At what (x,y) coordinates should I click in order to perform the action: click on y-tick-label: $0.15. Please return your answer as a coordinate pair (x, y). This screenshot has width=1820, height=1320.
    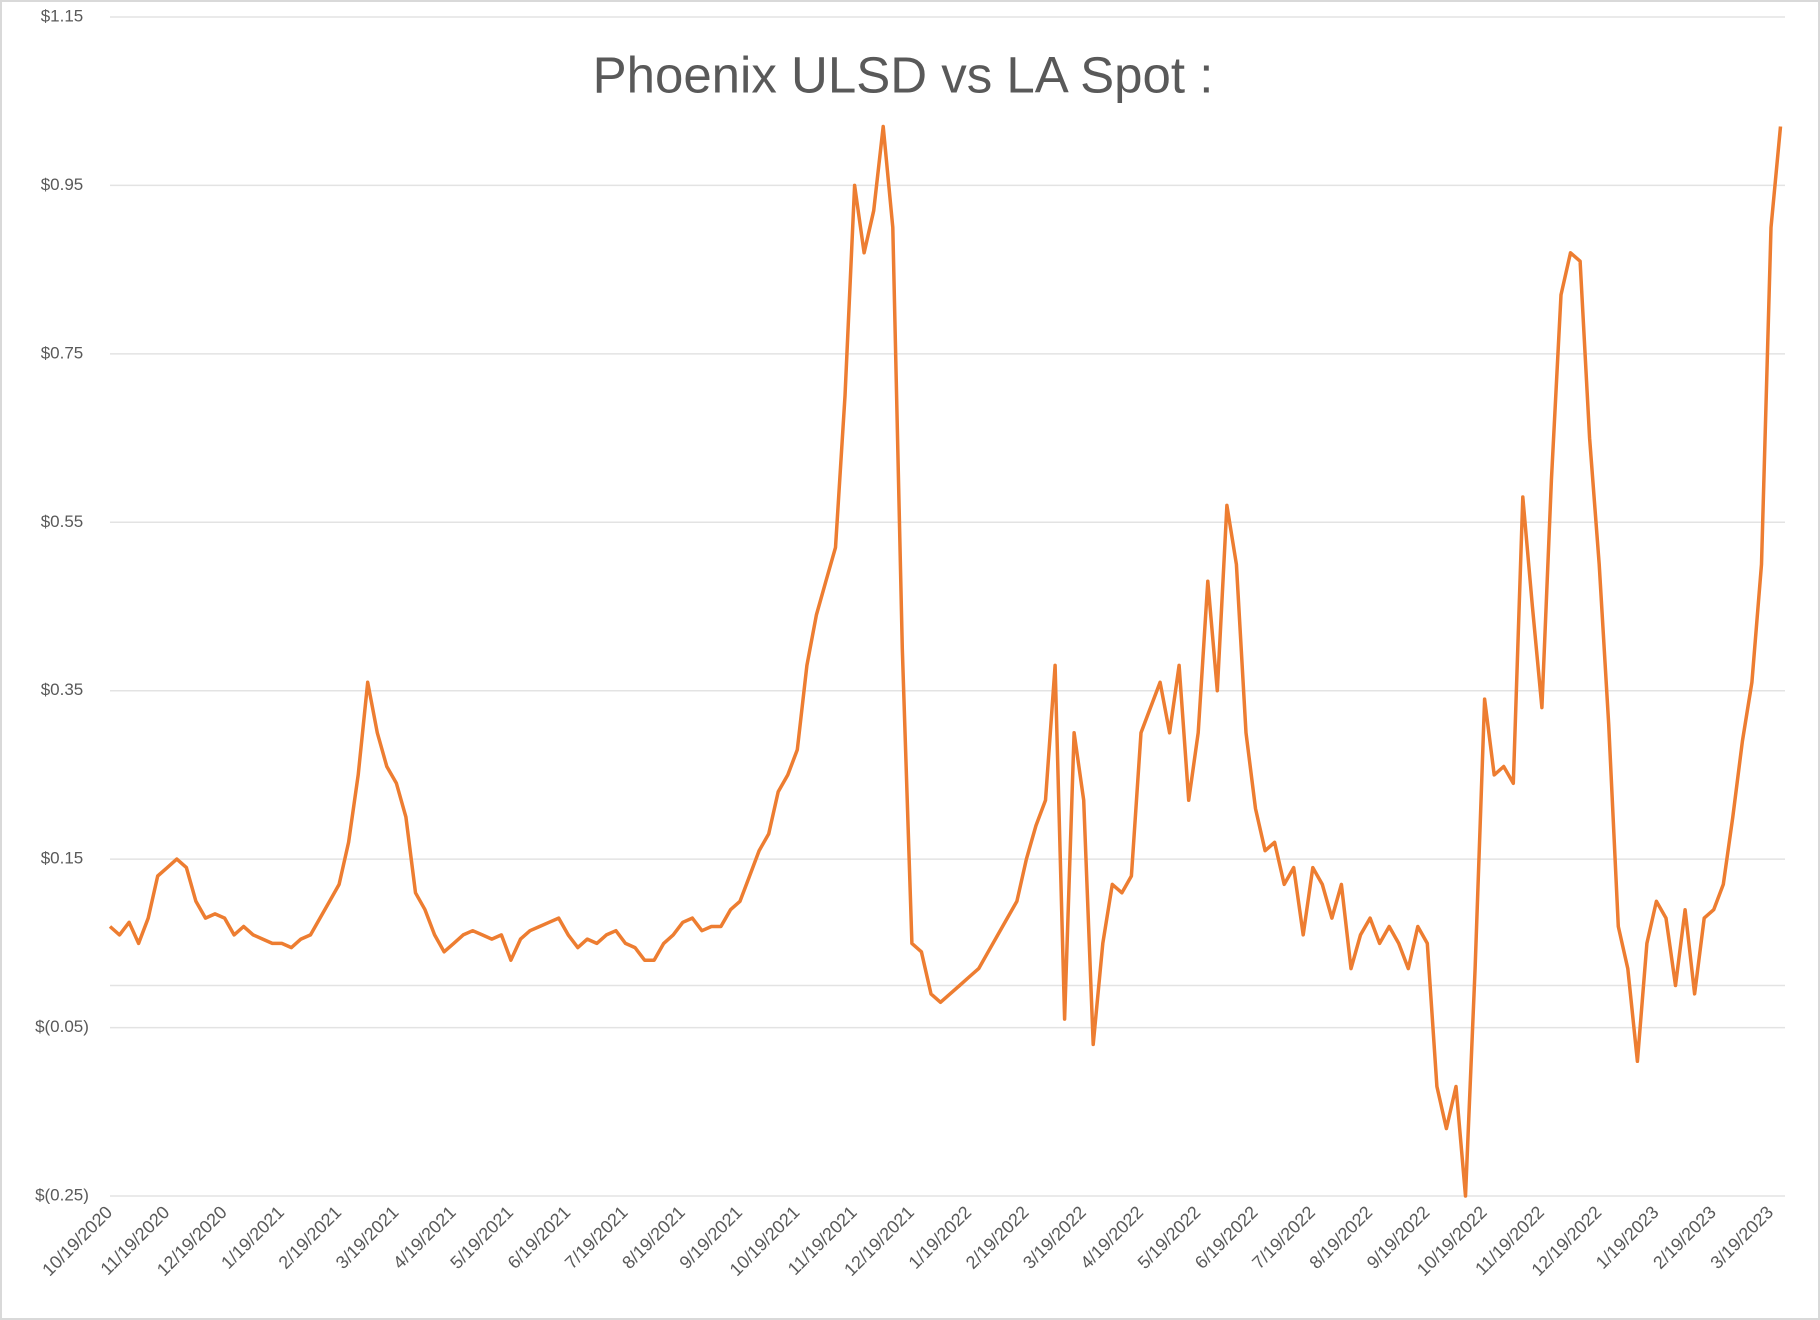
    Looking at the image, I should click on (62, 858).